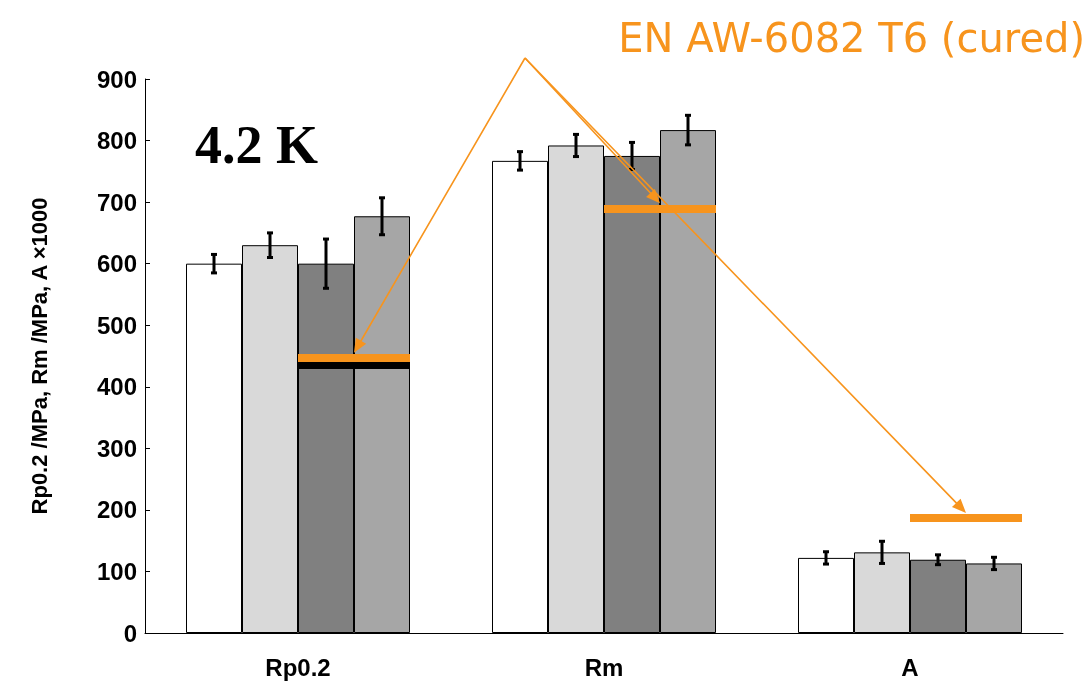  Describe the element at coordinates (851, 38) in the screenshot. I see `text: EN AW-6082 T6 (cured)` at that location.